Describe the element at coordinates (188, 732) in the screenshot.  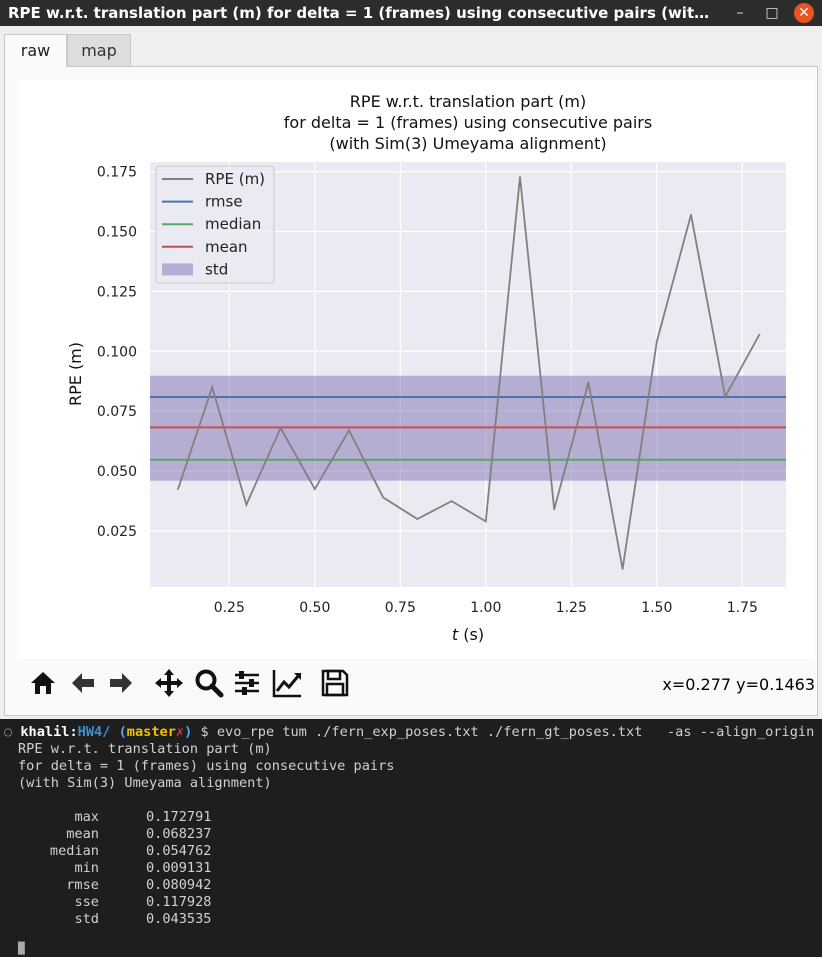
I see `prompt-branch-close: )` at that location.